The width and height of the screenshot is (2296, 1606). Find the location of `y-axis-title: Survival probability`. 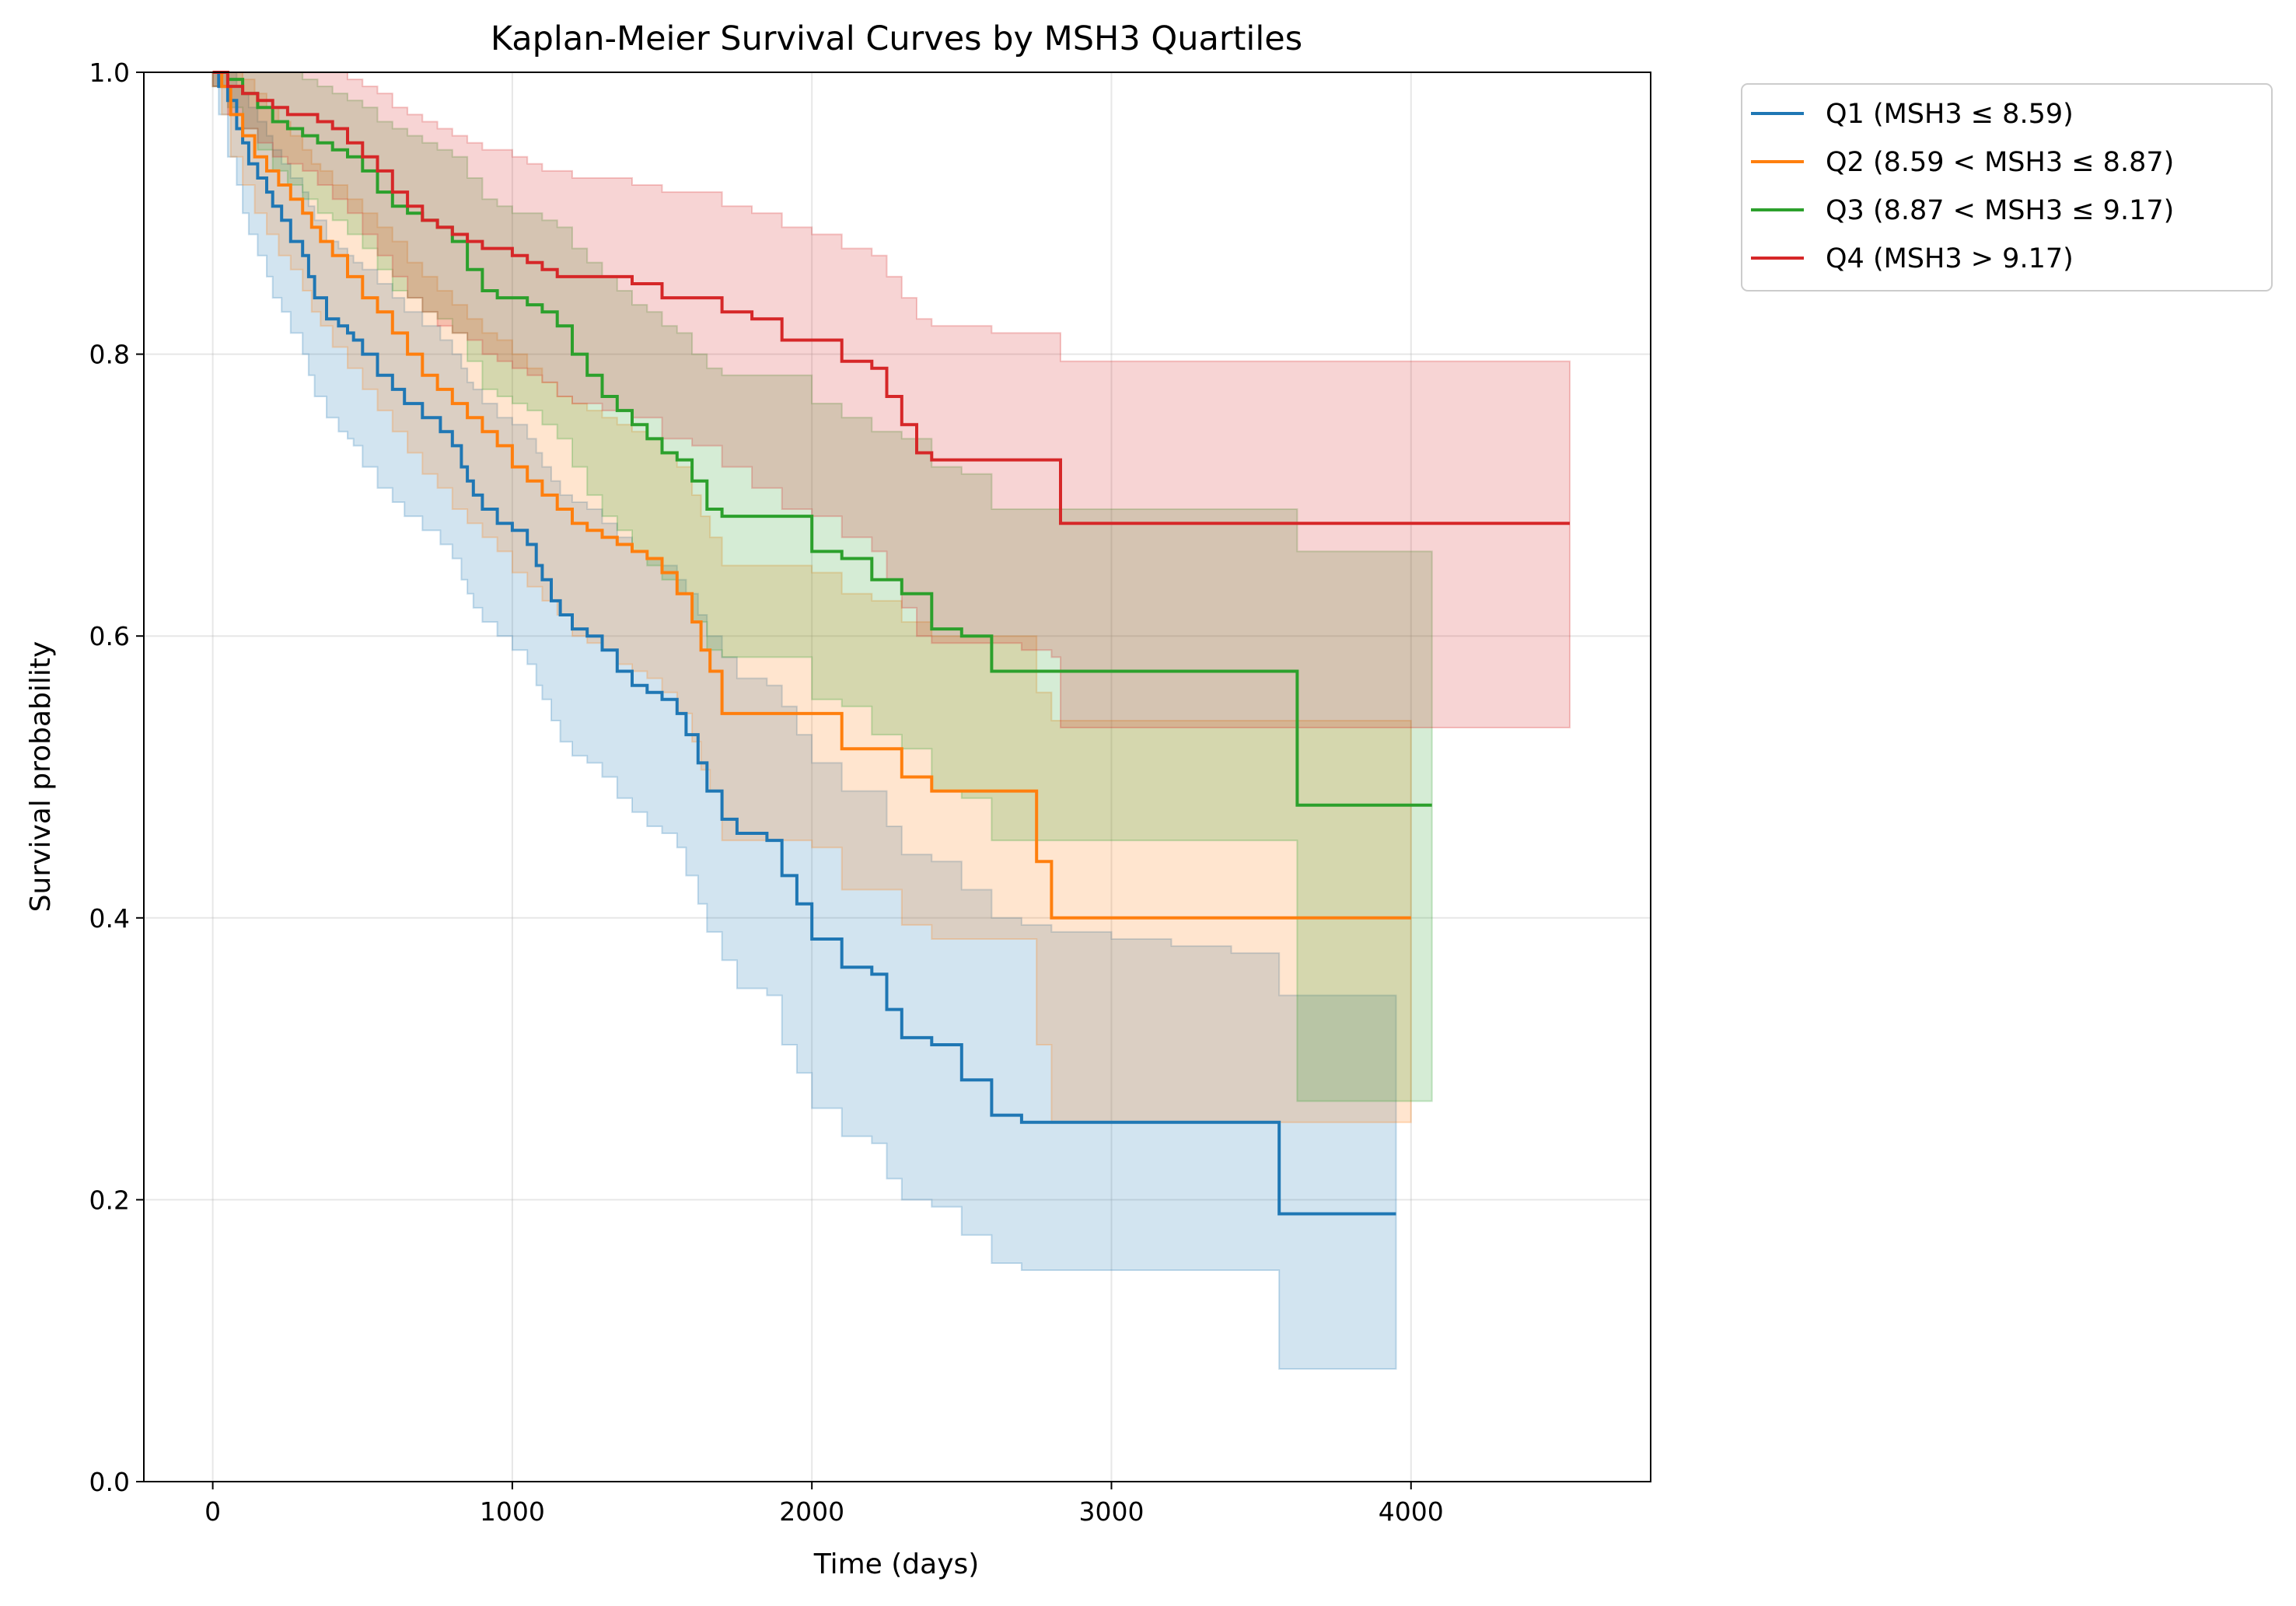

y-axis-title: Survival probability is located at coordinates (41, 777).